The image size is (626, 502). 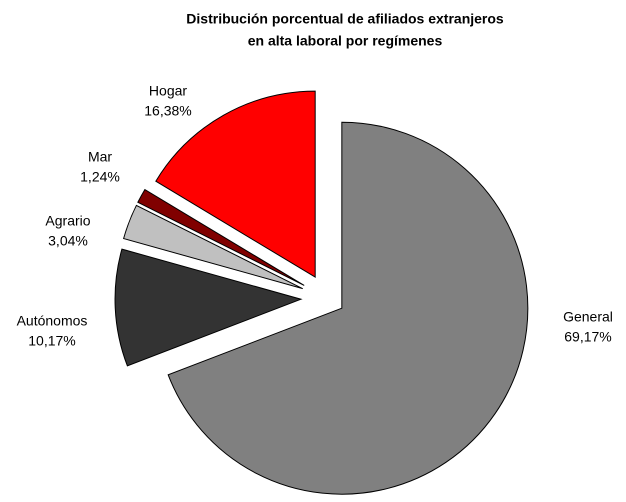 I want to click on slice-value-label: 3,04%, so click(x=68, y=241).